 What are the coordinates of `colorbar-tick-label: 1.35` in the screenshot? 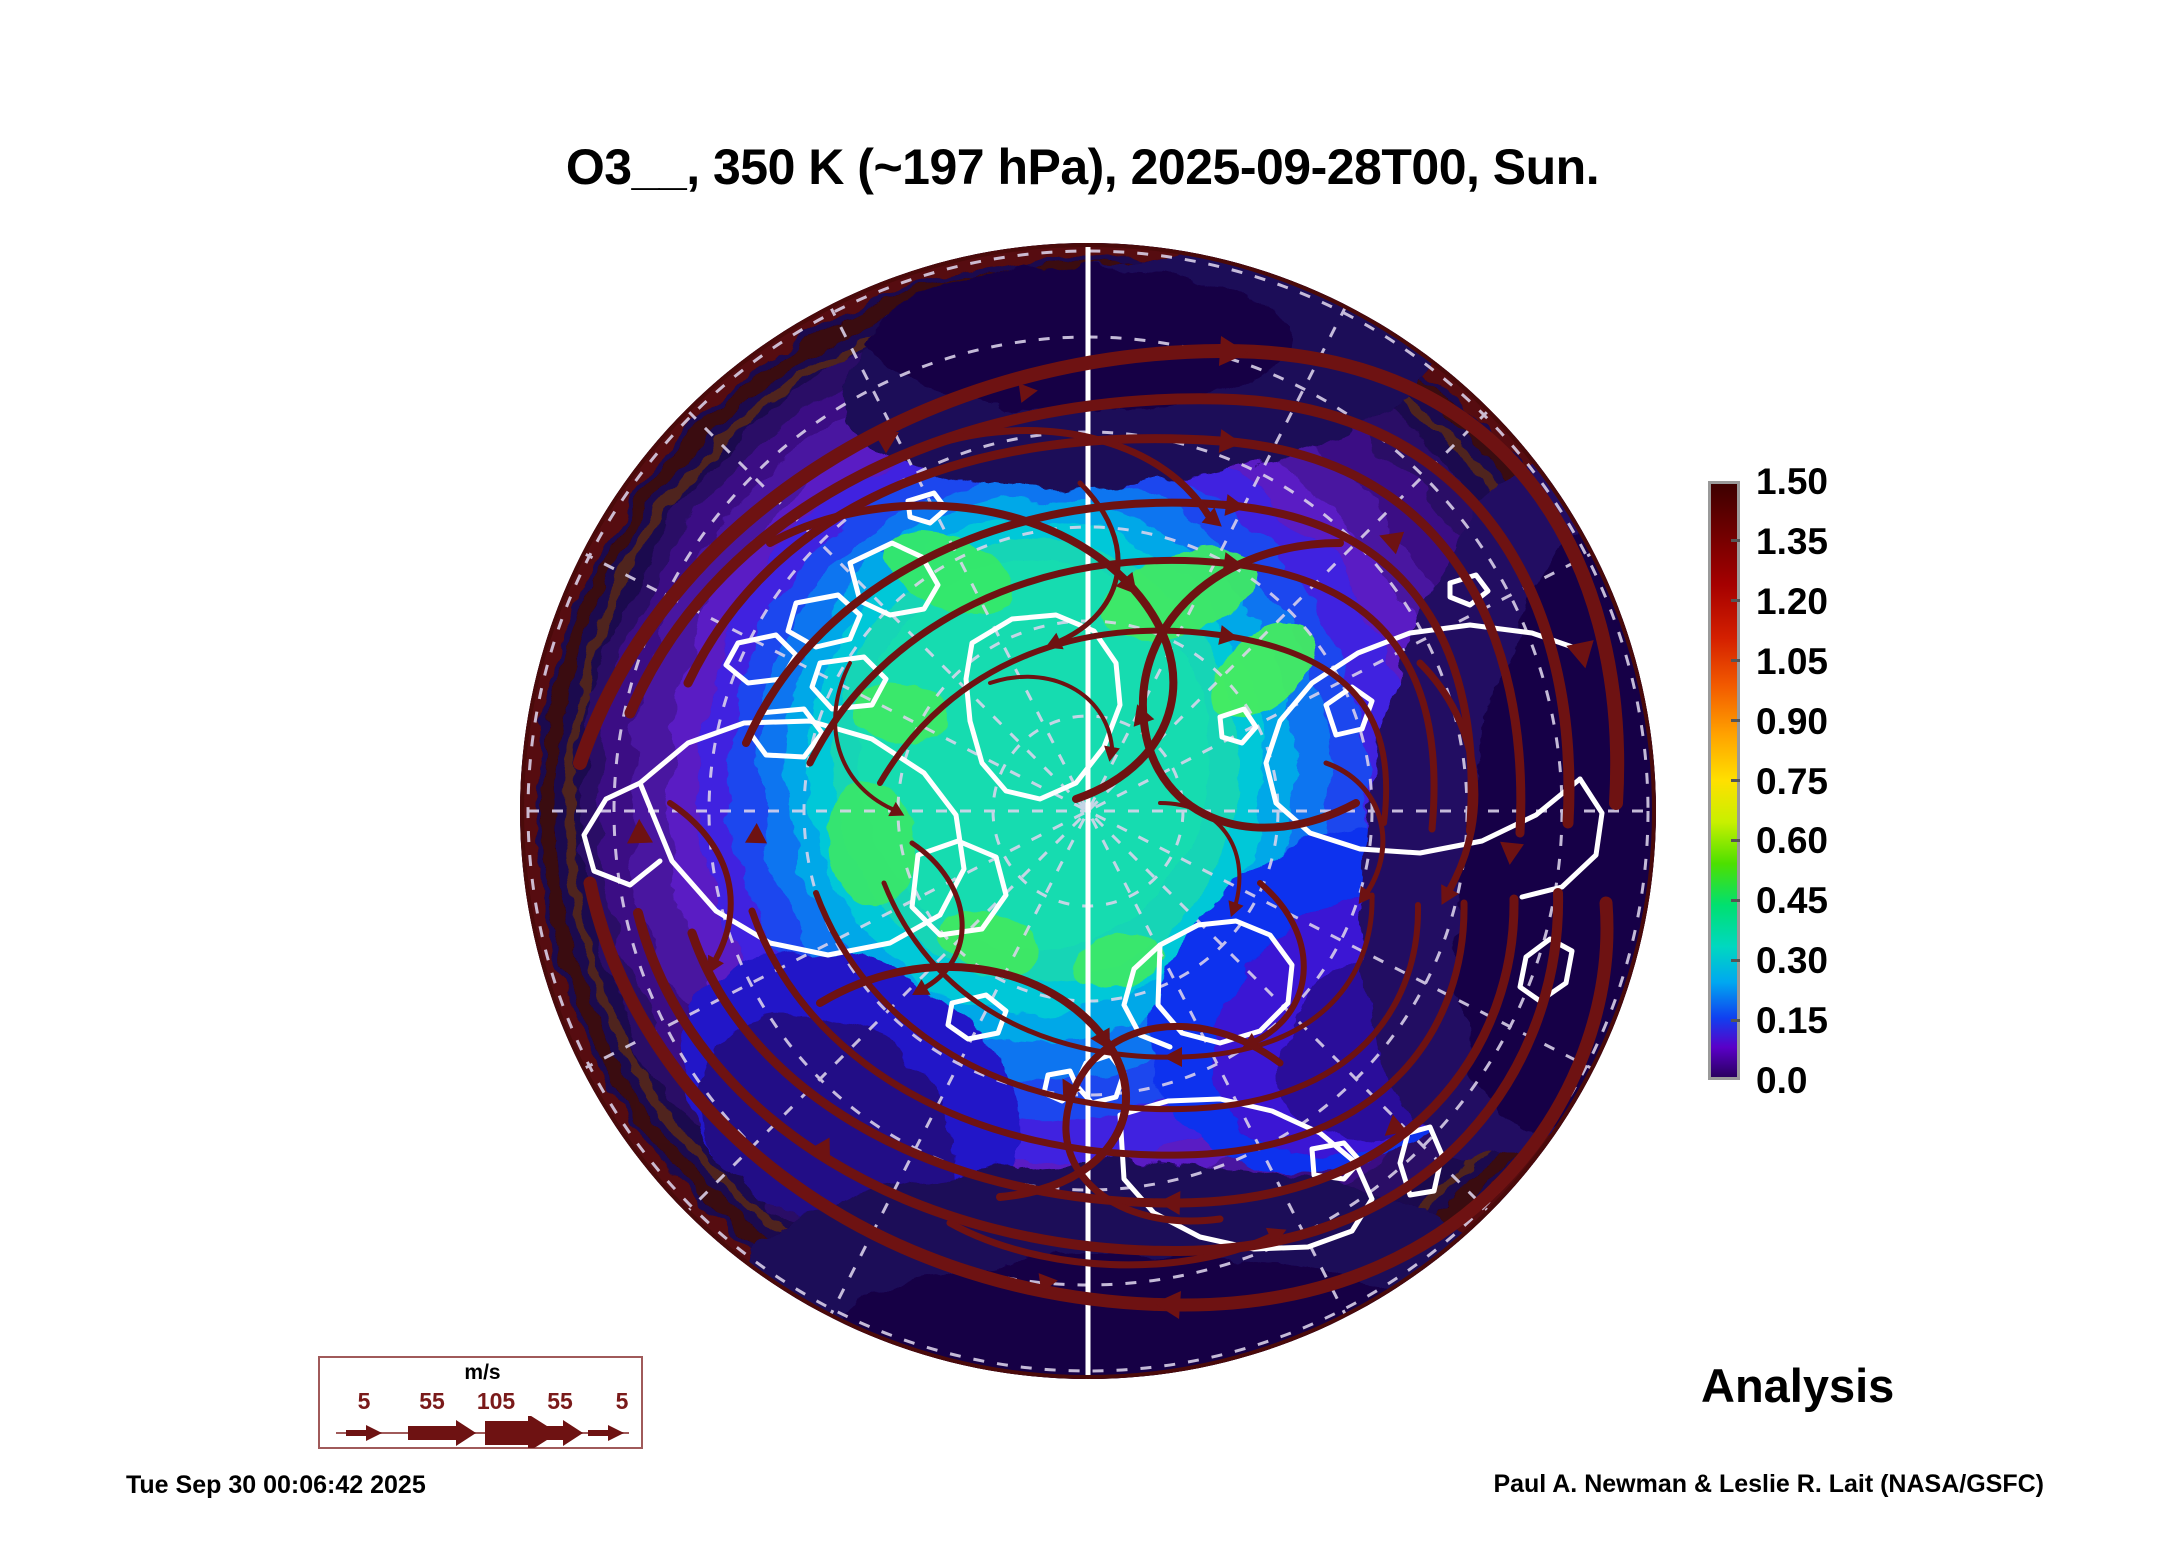 It's located at (1792, 541).